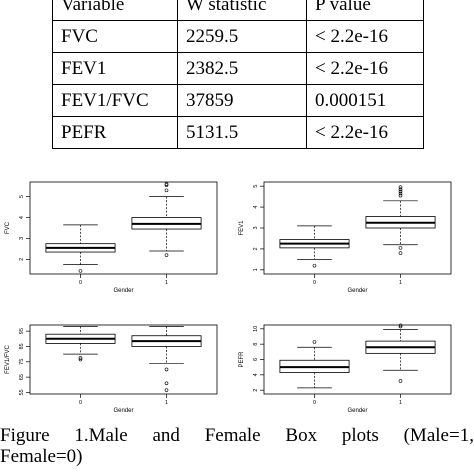 This screenshot has height=474, width=474. I want to click on y-tick-label: 8, so click(256, 344).